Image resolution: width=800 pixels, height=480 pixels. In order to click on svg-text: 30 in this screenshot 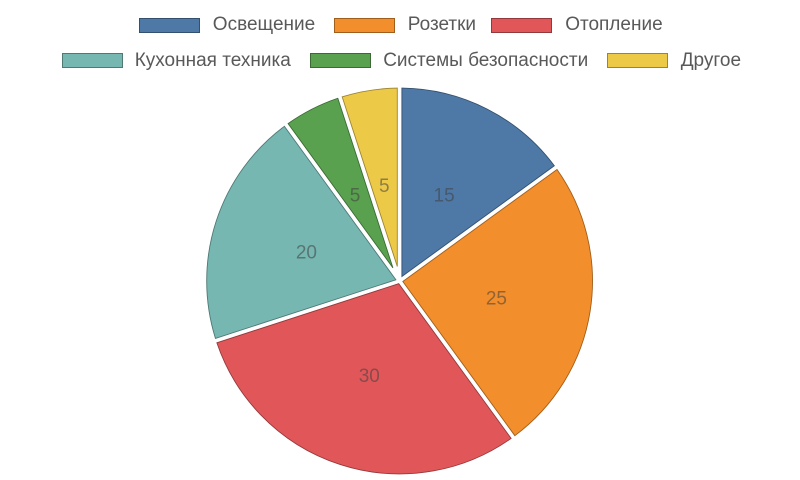, I will do `click(369, 376)`.